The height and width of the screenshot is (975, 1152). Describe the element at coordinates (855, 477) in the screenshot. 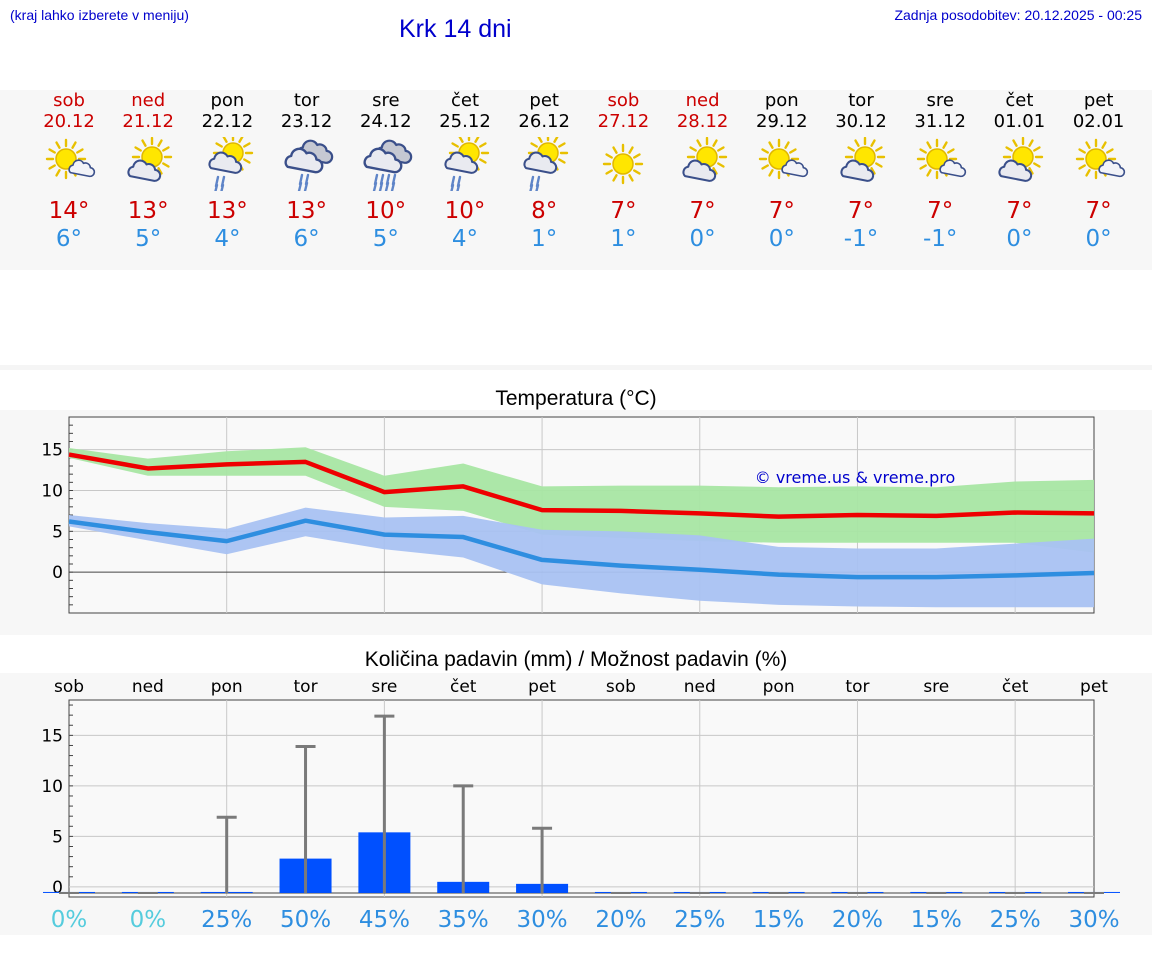

I see `watermark: © vreme.us & vreme.pro` at that location.